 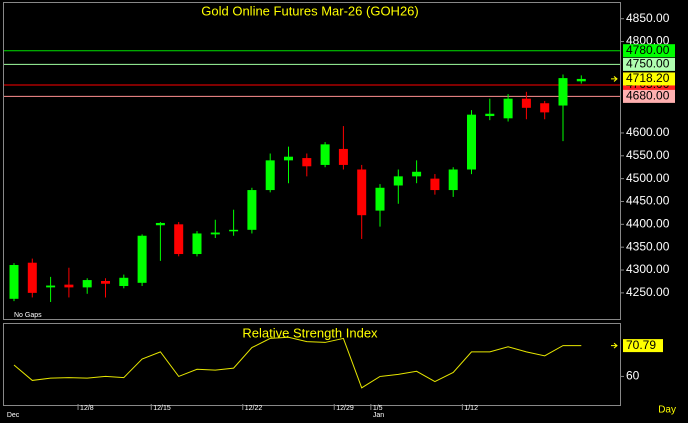 I want to click on y-tick-label: 4550.00, so click(x=648, y=155).